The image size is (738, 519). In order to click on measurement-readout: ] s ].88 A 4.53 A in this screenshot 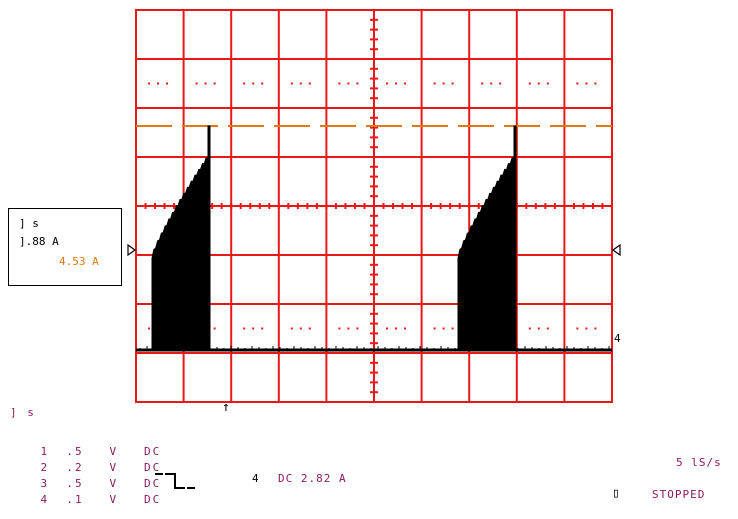, I will do `click(65, 247)`.